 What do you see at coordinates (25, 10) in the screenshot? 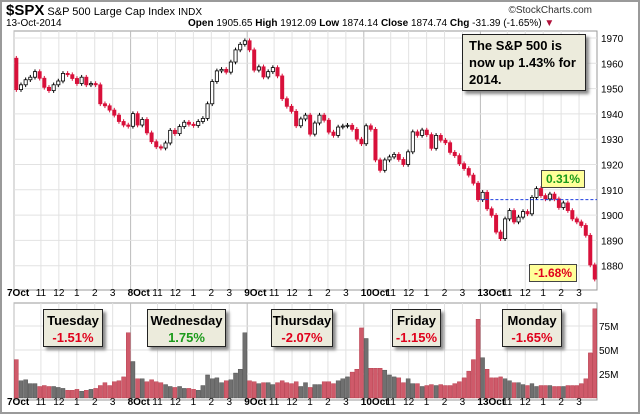
I see `symbol: $SPX` at bounding box center [25, 10].